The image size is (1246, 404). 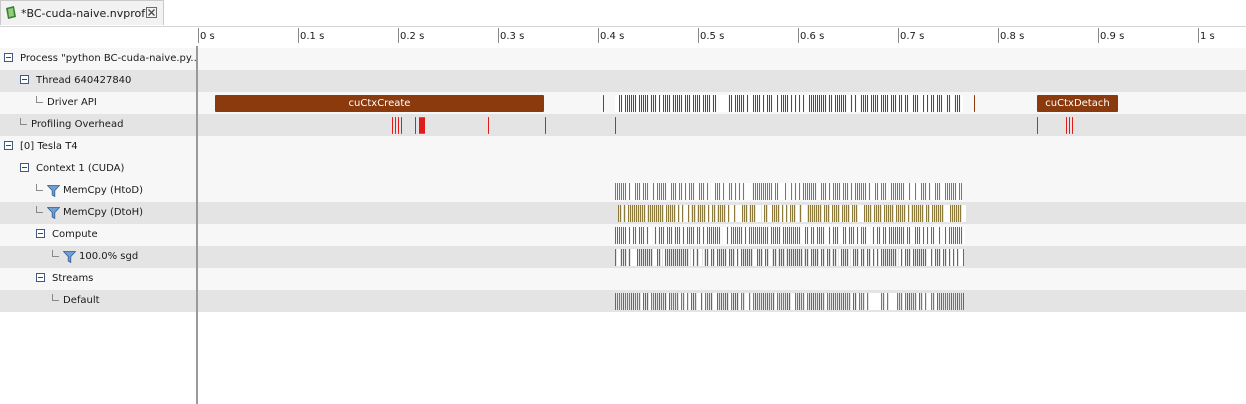 I want to click on overhead-mark, so click(x=392, y=125).